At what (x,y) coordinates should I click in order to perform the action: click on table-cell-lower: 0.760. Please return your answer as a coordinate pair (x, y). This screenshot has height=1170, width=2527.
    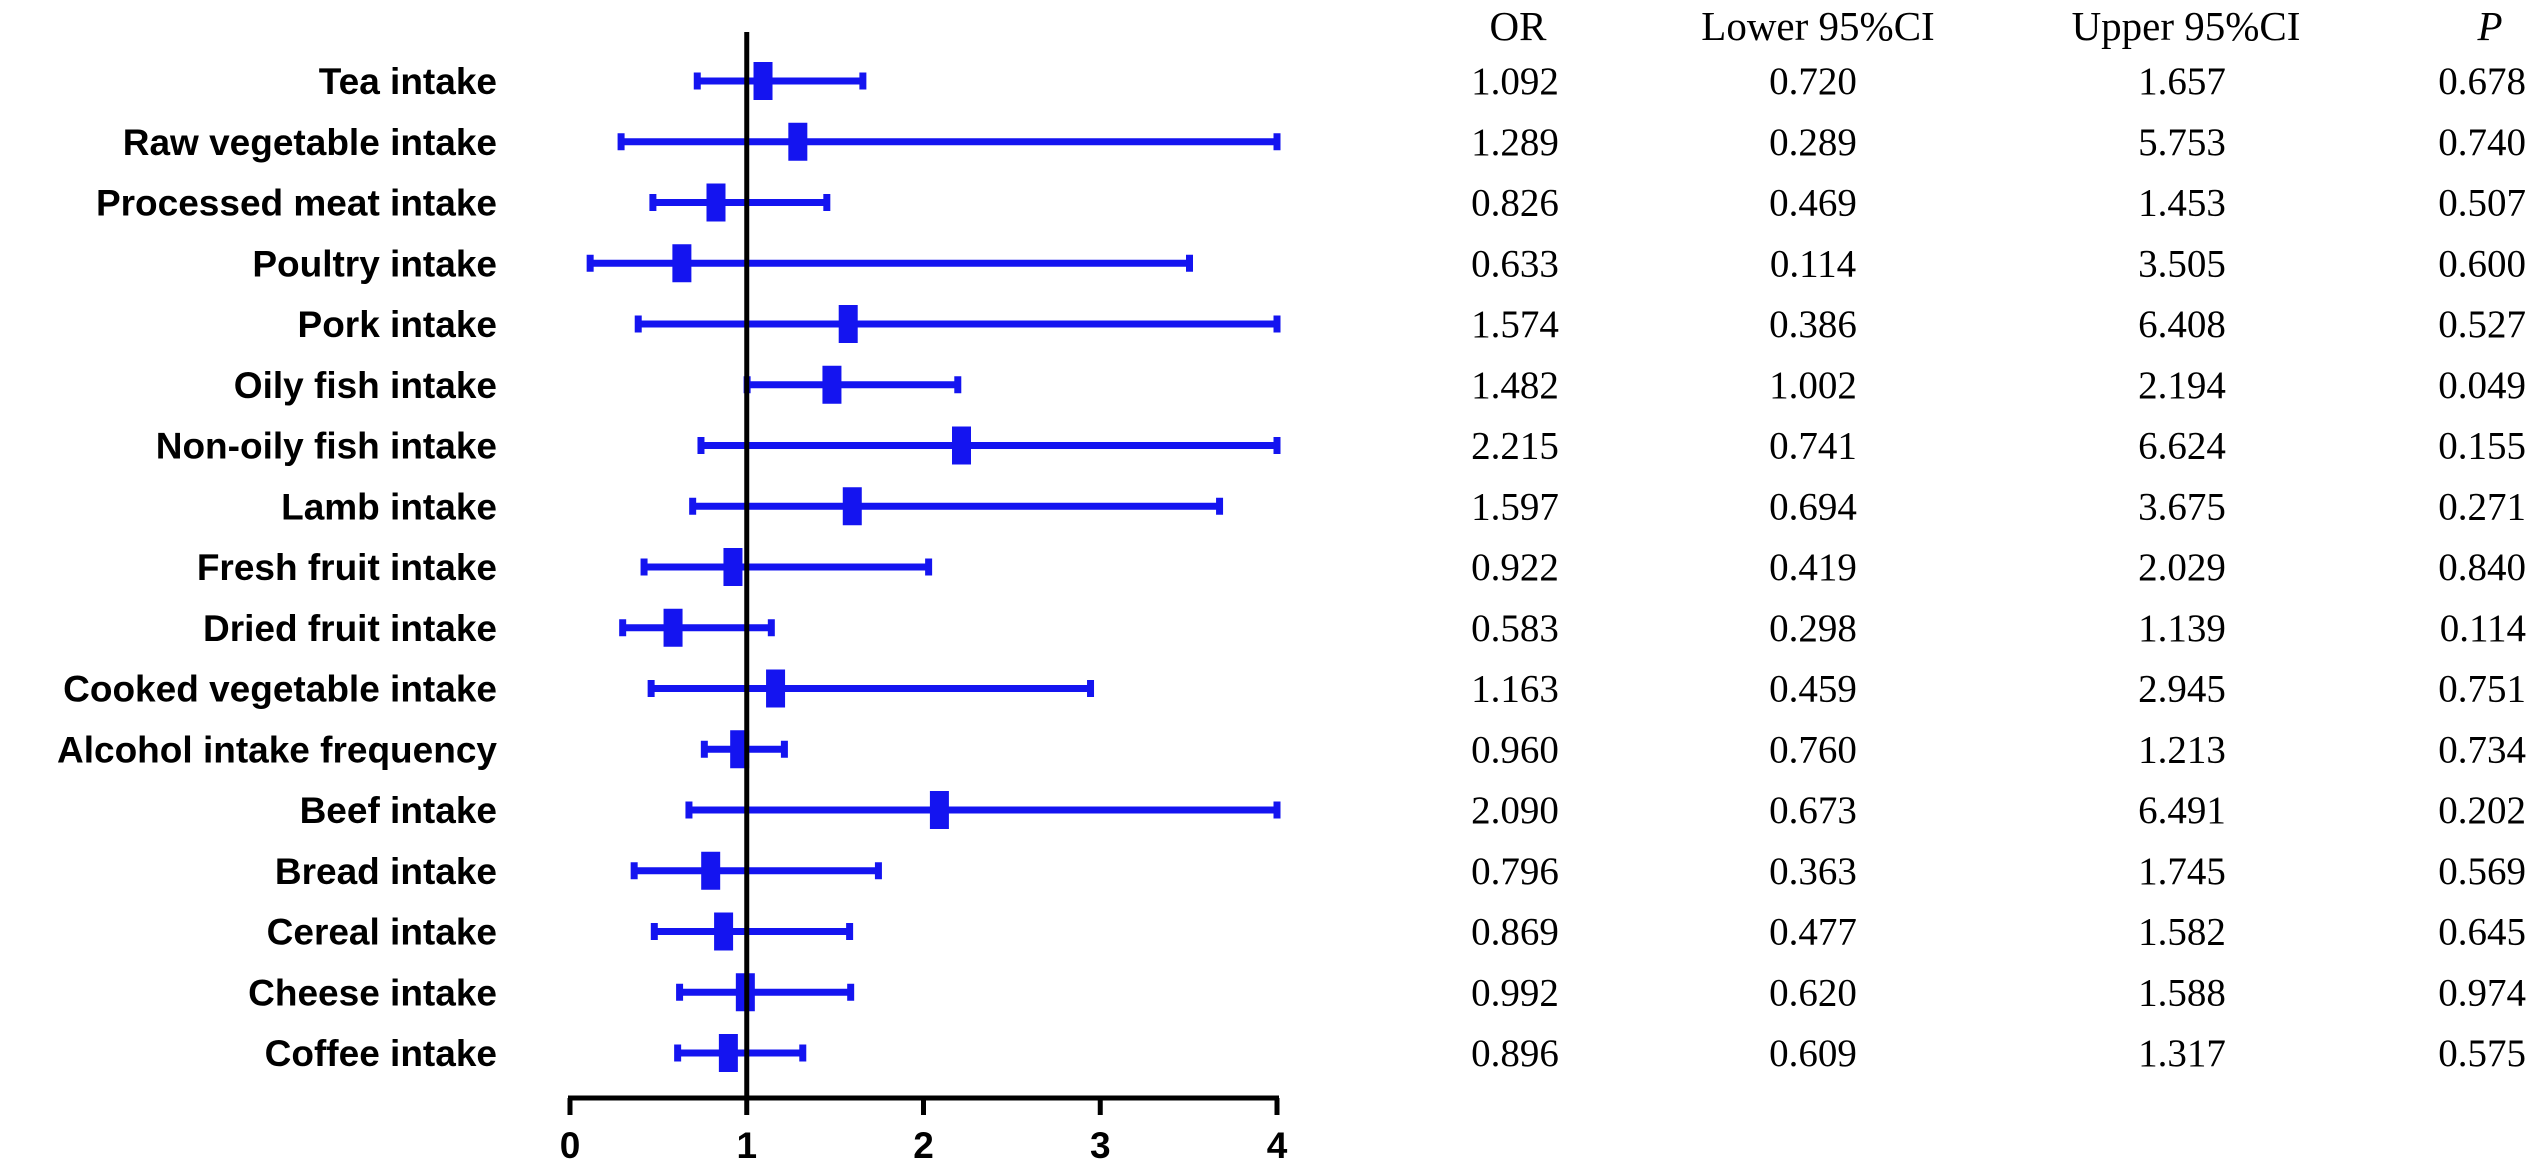
    Looking at the image, I should click on (1813, 749).